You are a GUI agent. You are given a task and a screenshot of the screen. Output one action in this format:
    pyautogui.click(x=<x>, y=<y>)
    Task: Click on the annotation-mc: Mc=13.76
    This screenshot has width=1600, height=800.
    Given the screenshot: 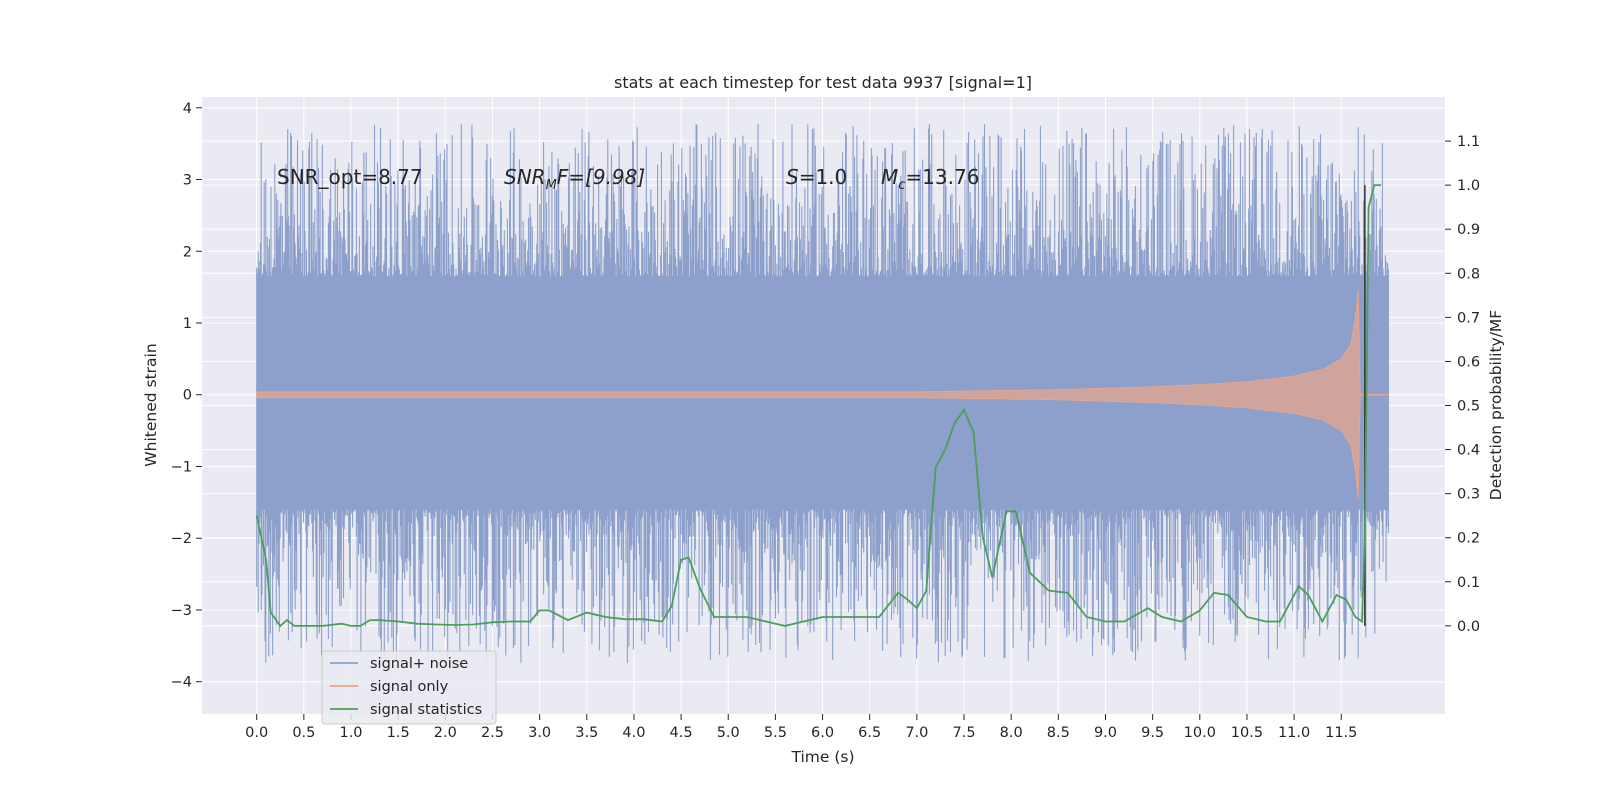 What is the action you would take?
    pyautogui.click(x=930, y=179)
    